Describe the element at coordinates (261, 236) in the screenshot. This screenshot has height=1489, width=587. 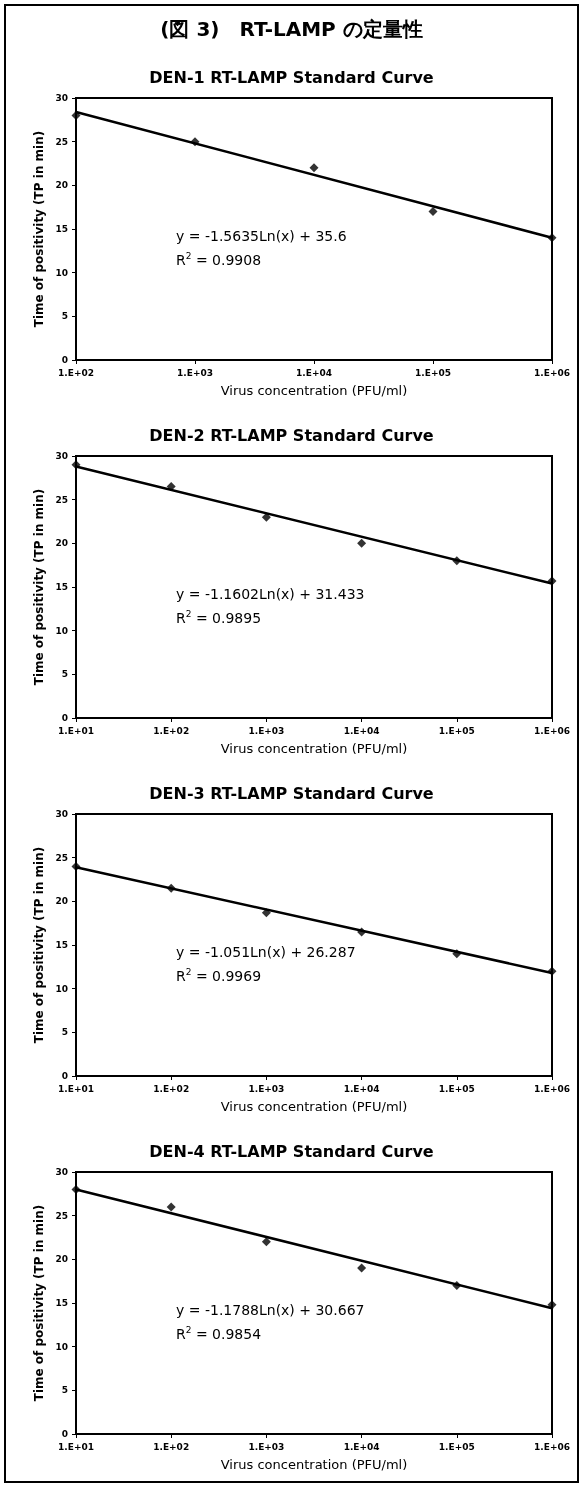
I see `annotation: y = -1.5635Ln(x) + 35.6` at that location.